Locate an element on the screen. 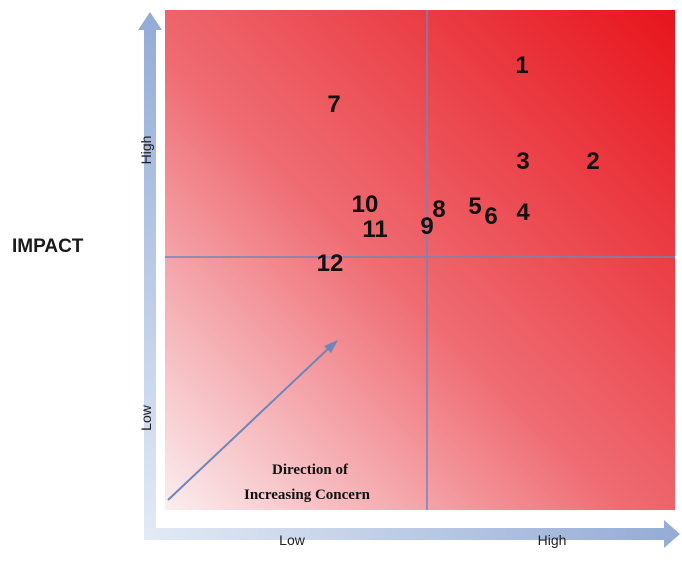 This screenshot has width=682, height=561. risk-item-5: 5 is located at coordinates (474, 206).